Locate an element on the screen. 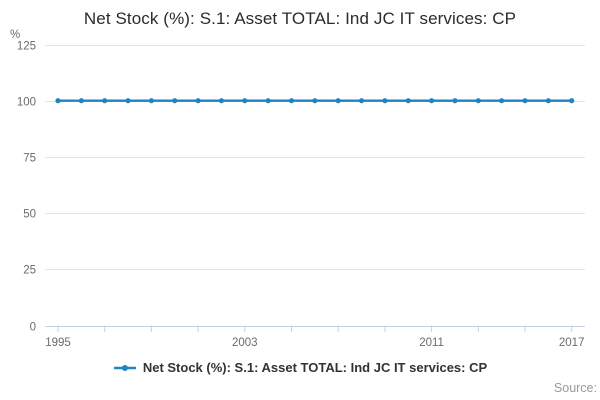 Image resolution: width=600 pixels, height=400 pixels. y-tick-label: 0 is located at coordinates (33, 328).